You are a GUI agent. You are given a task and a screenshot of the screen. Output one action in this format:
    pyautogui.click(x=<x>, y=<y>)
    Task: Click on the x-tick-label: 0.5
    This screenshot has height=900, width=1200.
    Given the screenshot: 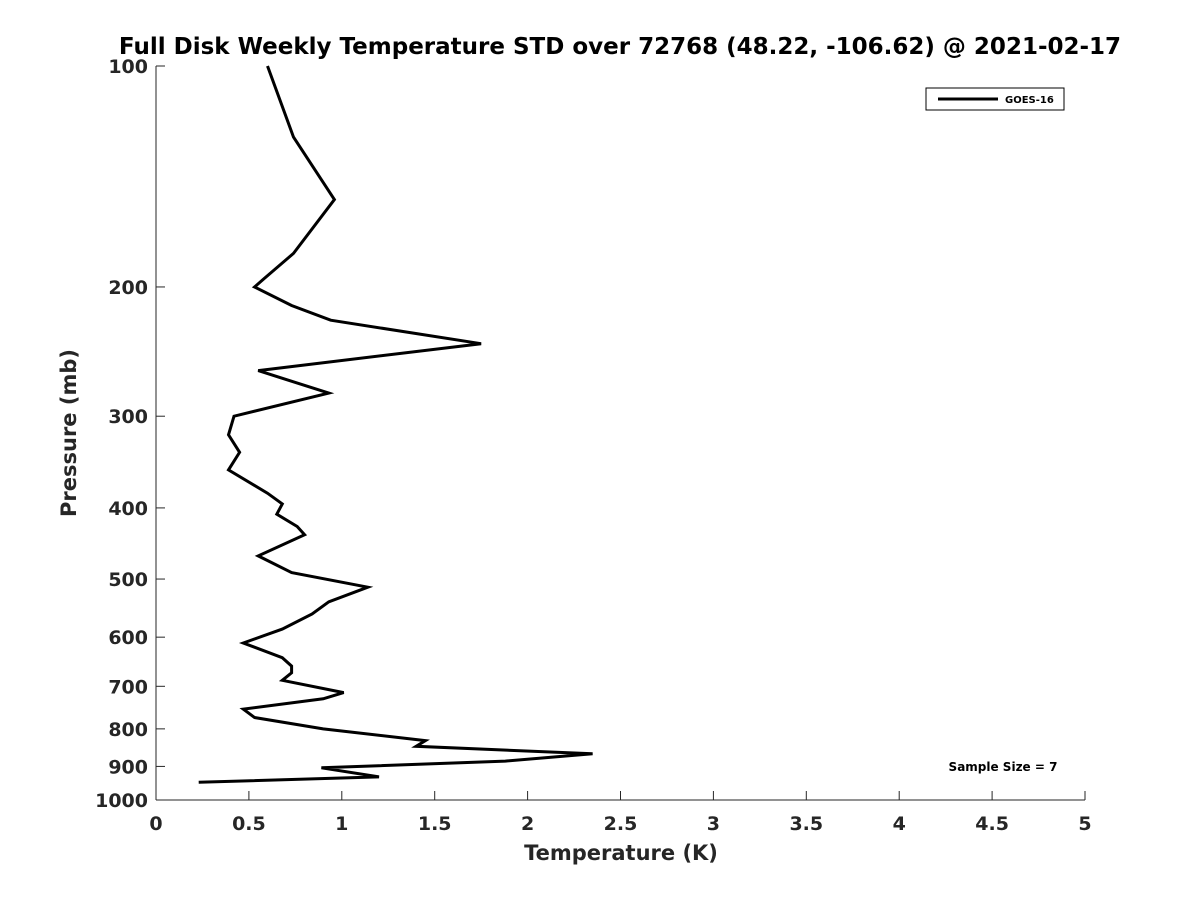 What is the action you would take?
    pyautogui.click(x=249, y=824)
    